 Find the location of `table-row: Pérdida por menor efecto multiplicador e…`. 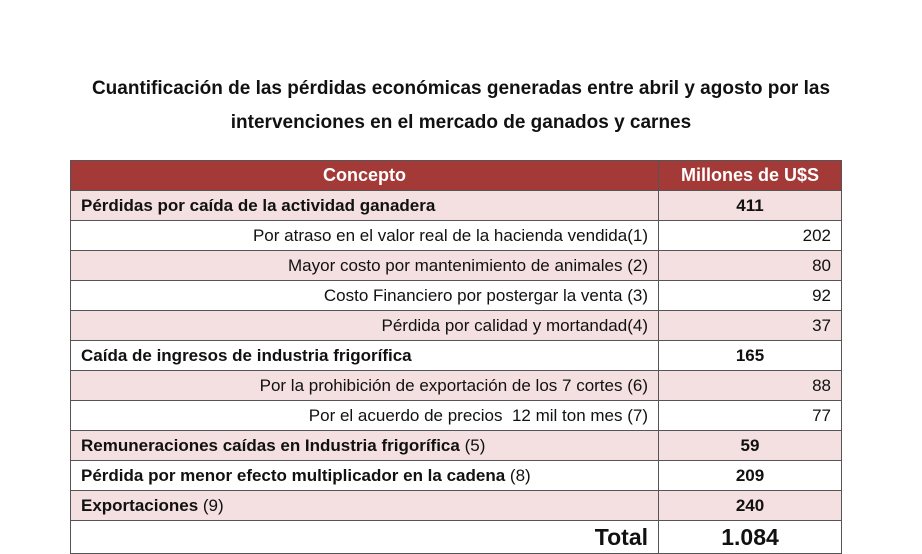

table-row: Pérdida por menor efecto multiplicador e… is located at coordinates (456, 475).